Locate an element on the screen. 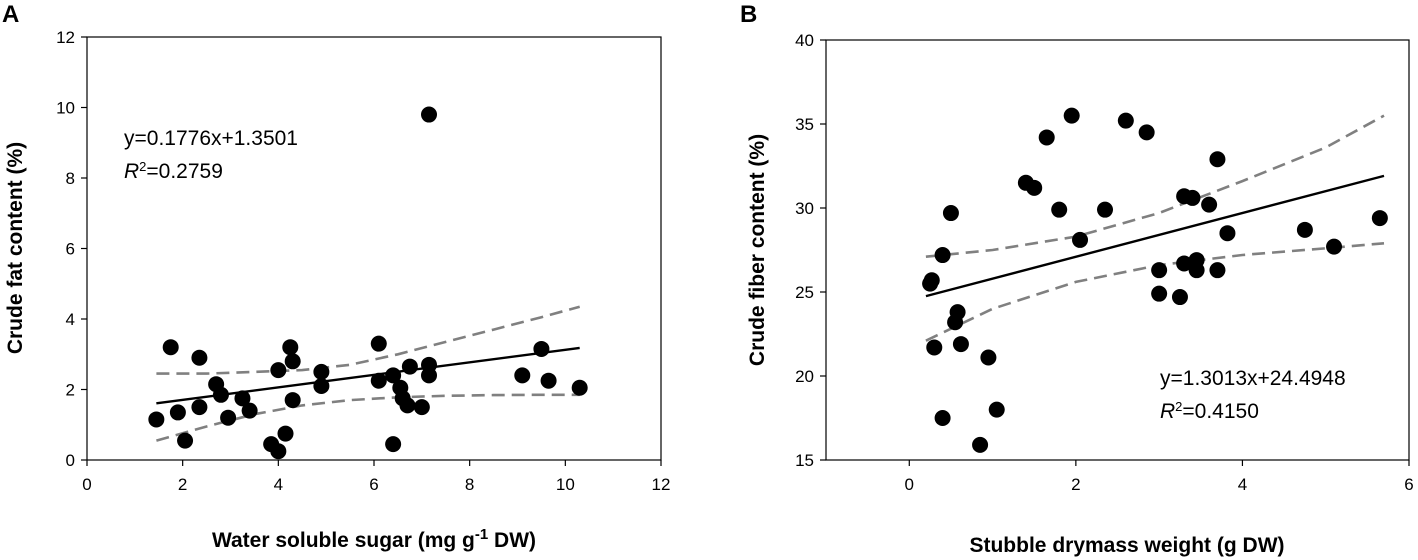 The image size is (1418, 560). panel-a-xlabel-end: DW) is located at coordinates (512, 540).